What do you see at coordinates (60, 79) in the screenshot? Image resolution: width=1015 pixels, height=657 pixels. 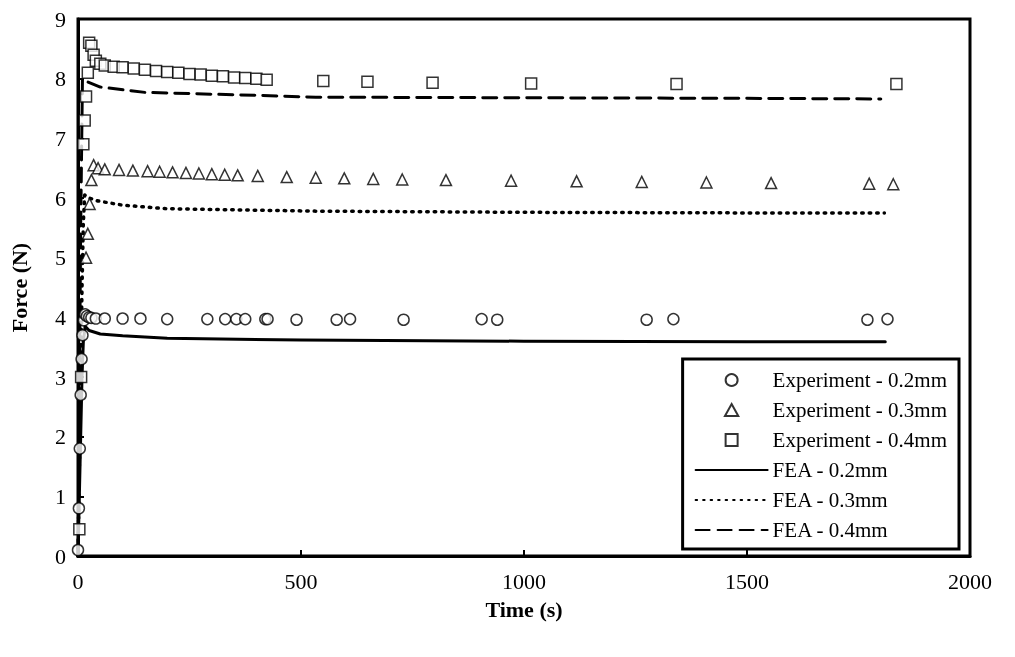 I see `y-tick-label: 8` at bounding box center [60, 79].